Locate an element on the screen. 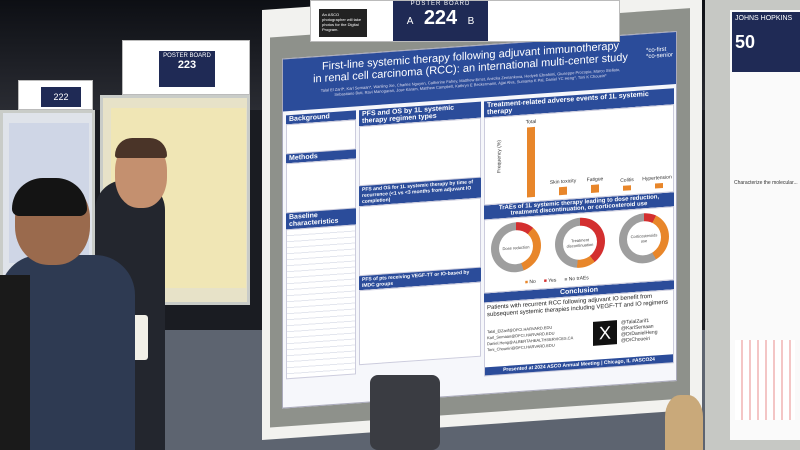  far-left-sign: 222 is located at coordinates (55, 95).